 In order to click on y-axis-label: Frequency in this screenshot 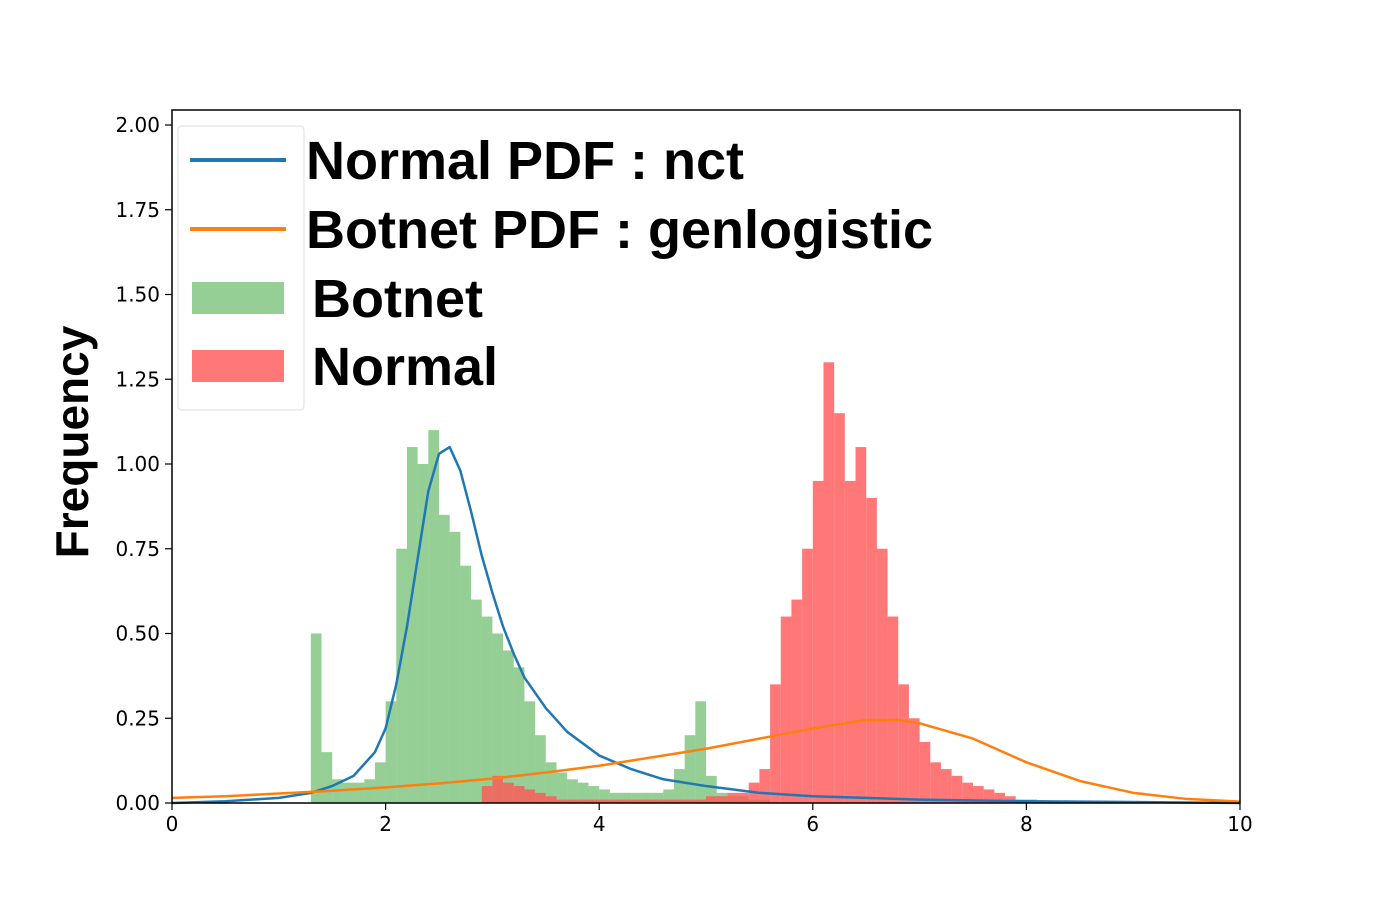, I will do `click(72, 441)`.